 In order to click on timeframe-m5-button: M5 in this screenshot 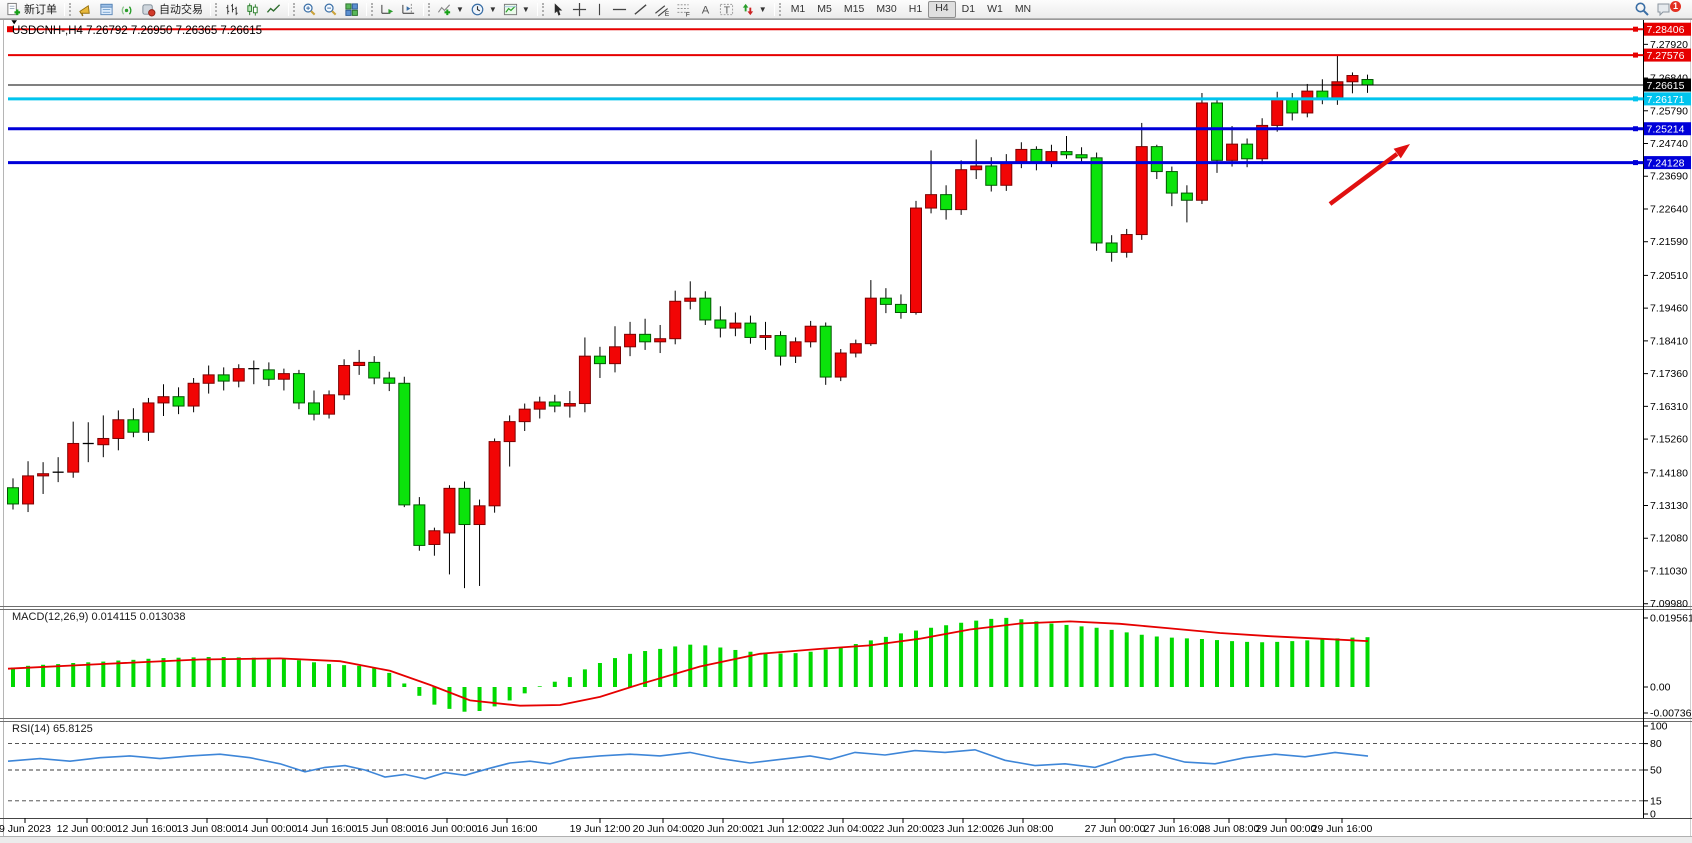, I will do `click(824, 8)`.